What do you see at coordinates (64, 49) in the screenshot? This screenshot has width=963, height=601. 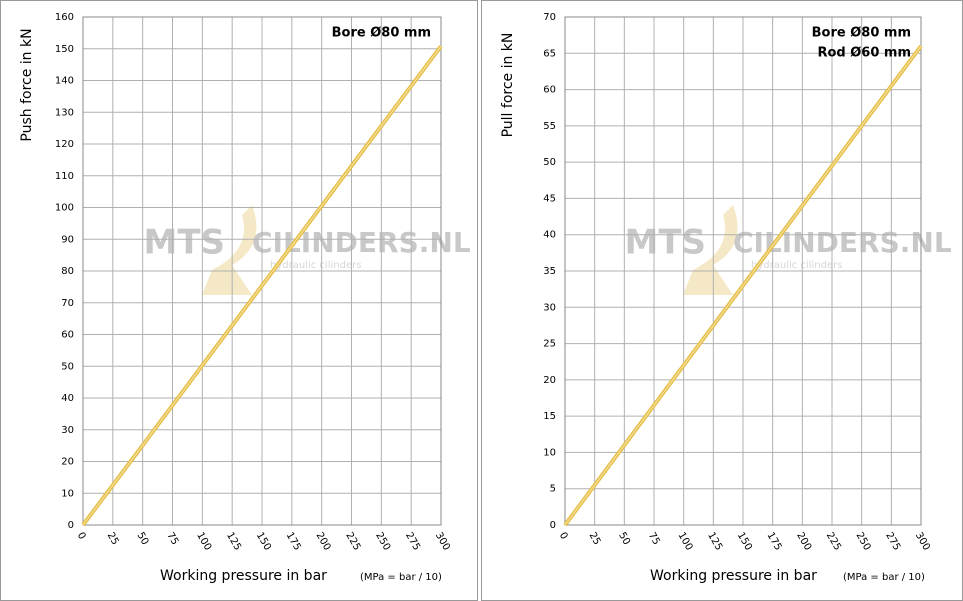 I see `y-tick-label: 150` at bounding box center [64, 49].